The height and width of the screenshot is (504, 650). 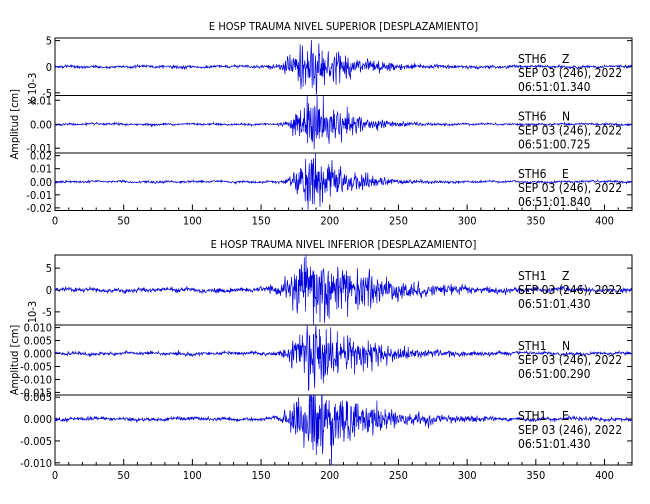 I want to click on waveform-sth1-e, so click(x=343, y=430).